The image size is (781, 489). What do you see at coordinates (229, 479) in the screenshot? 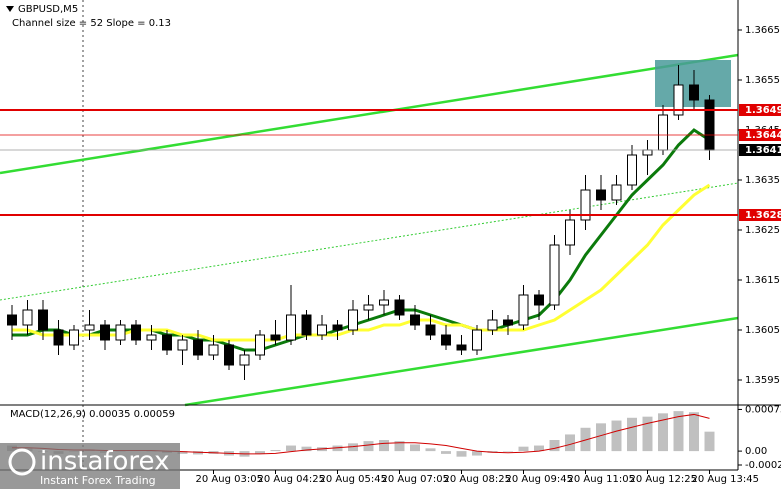
I see `x-tick-label: 20 Aug 03:05` at bounding box center [229, 479].